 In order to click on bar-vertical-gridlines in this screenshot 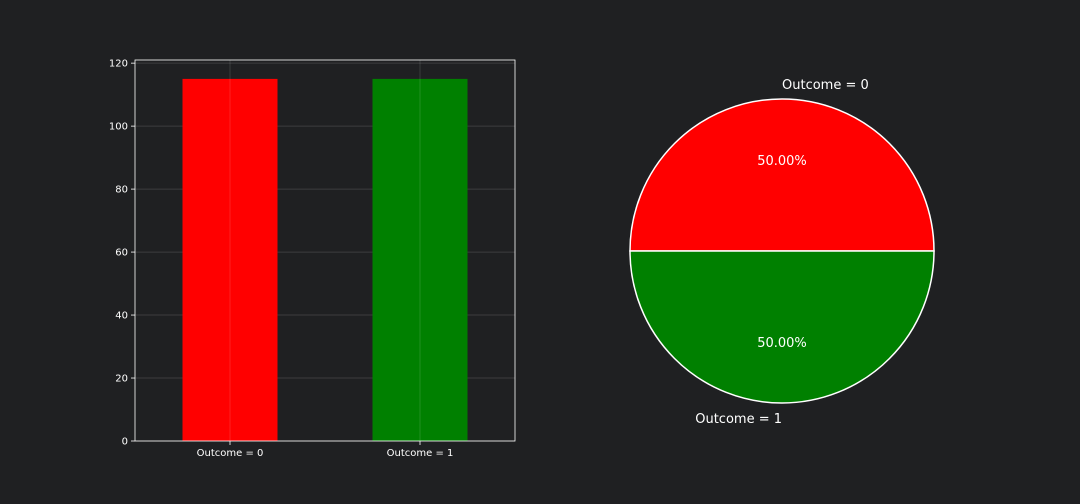, I will do `click(325, 250)`.